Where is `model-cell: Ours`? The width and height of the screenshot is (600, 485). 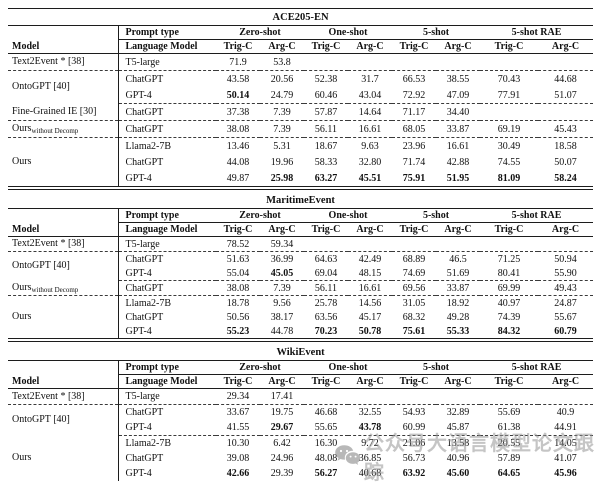
model-cell: Ours is located at coordinates (63, 318).